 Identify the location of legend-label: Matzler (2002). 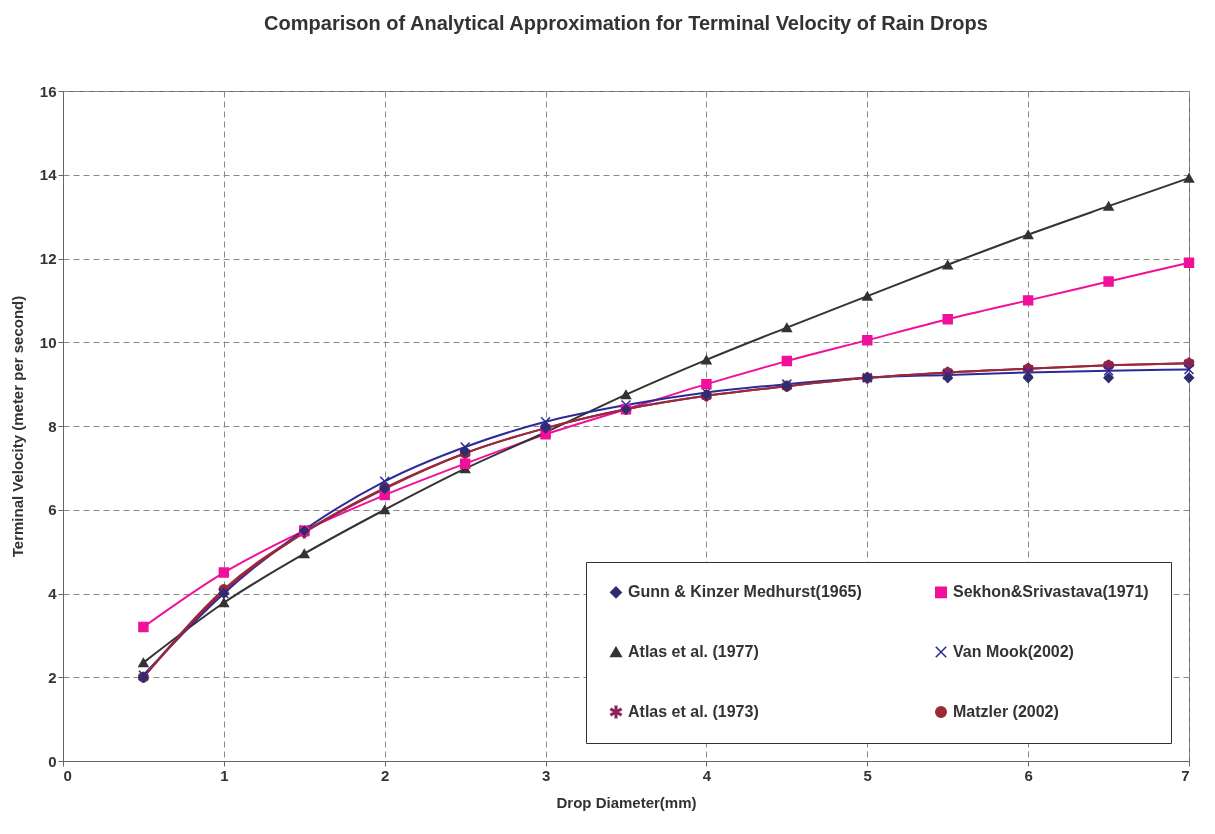
(1006, 711).